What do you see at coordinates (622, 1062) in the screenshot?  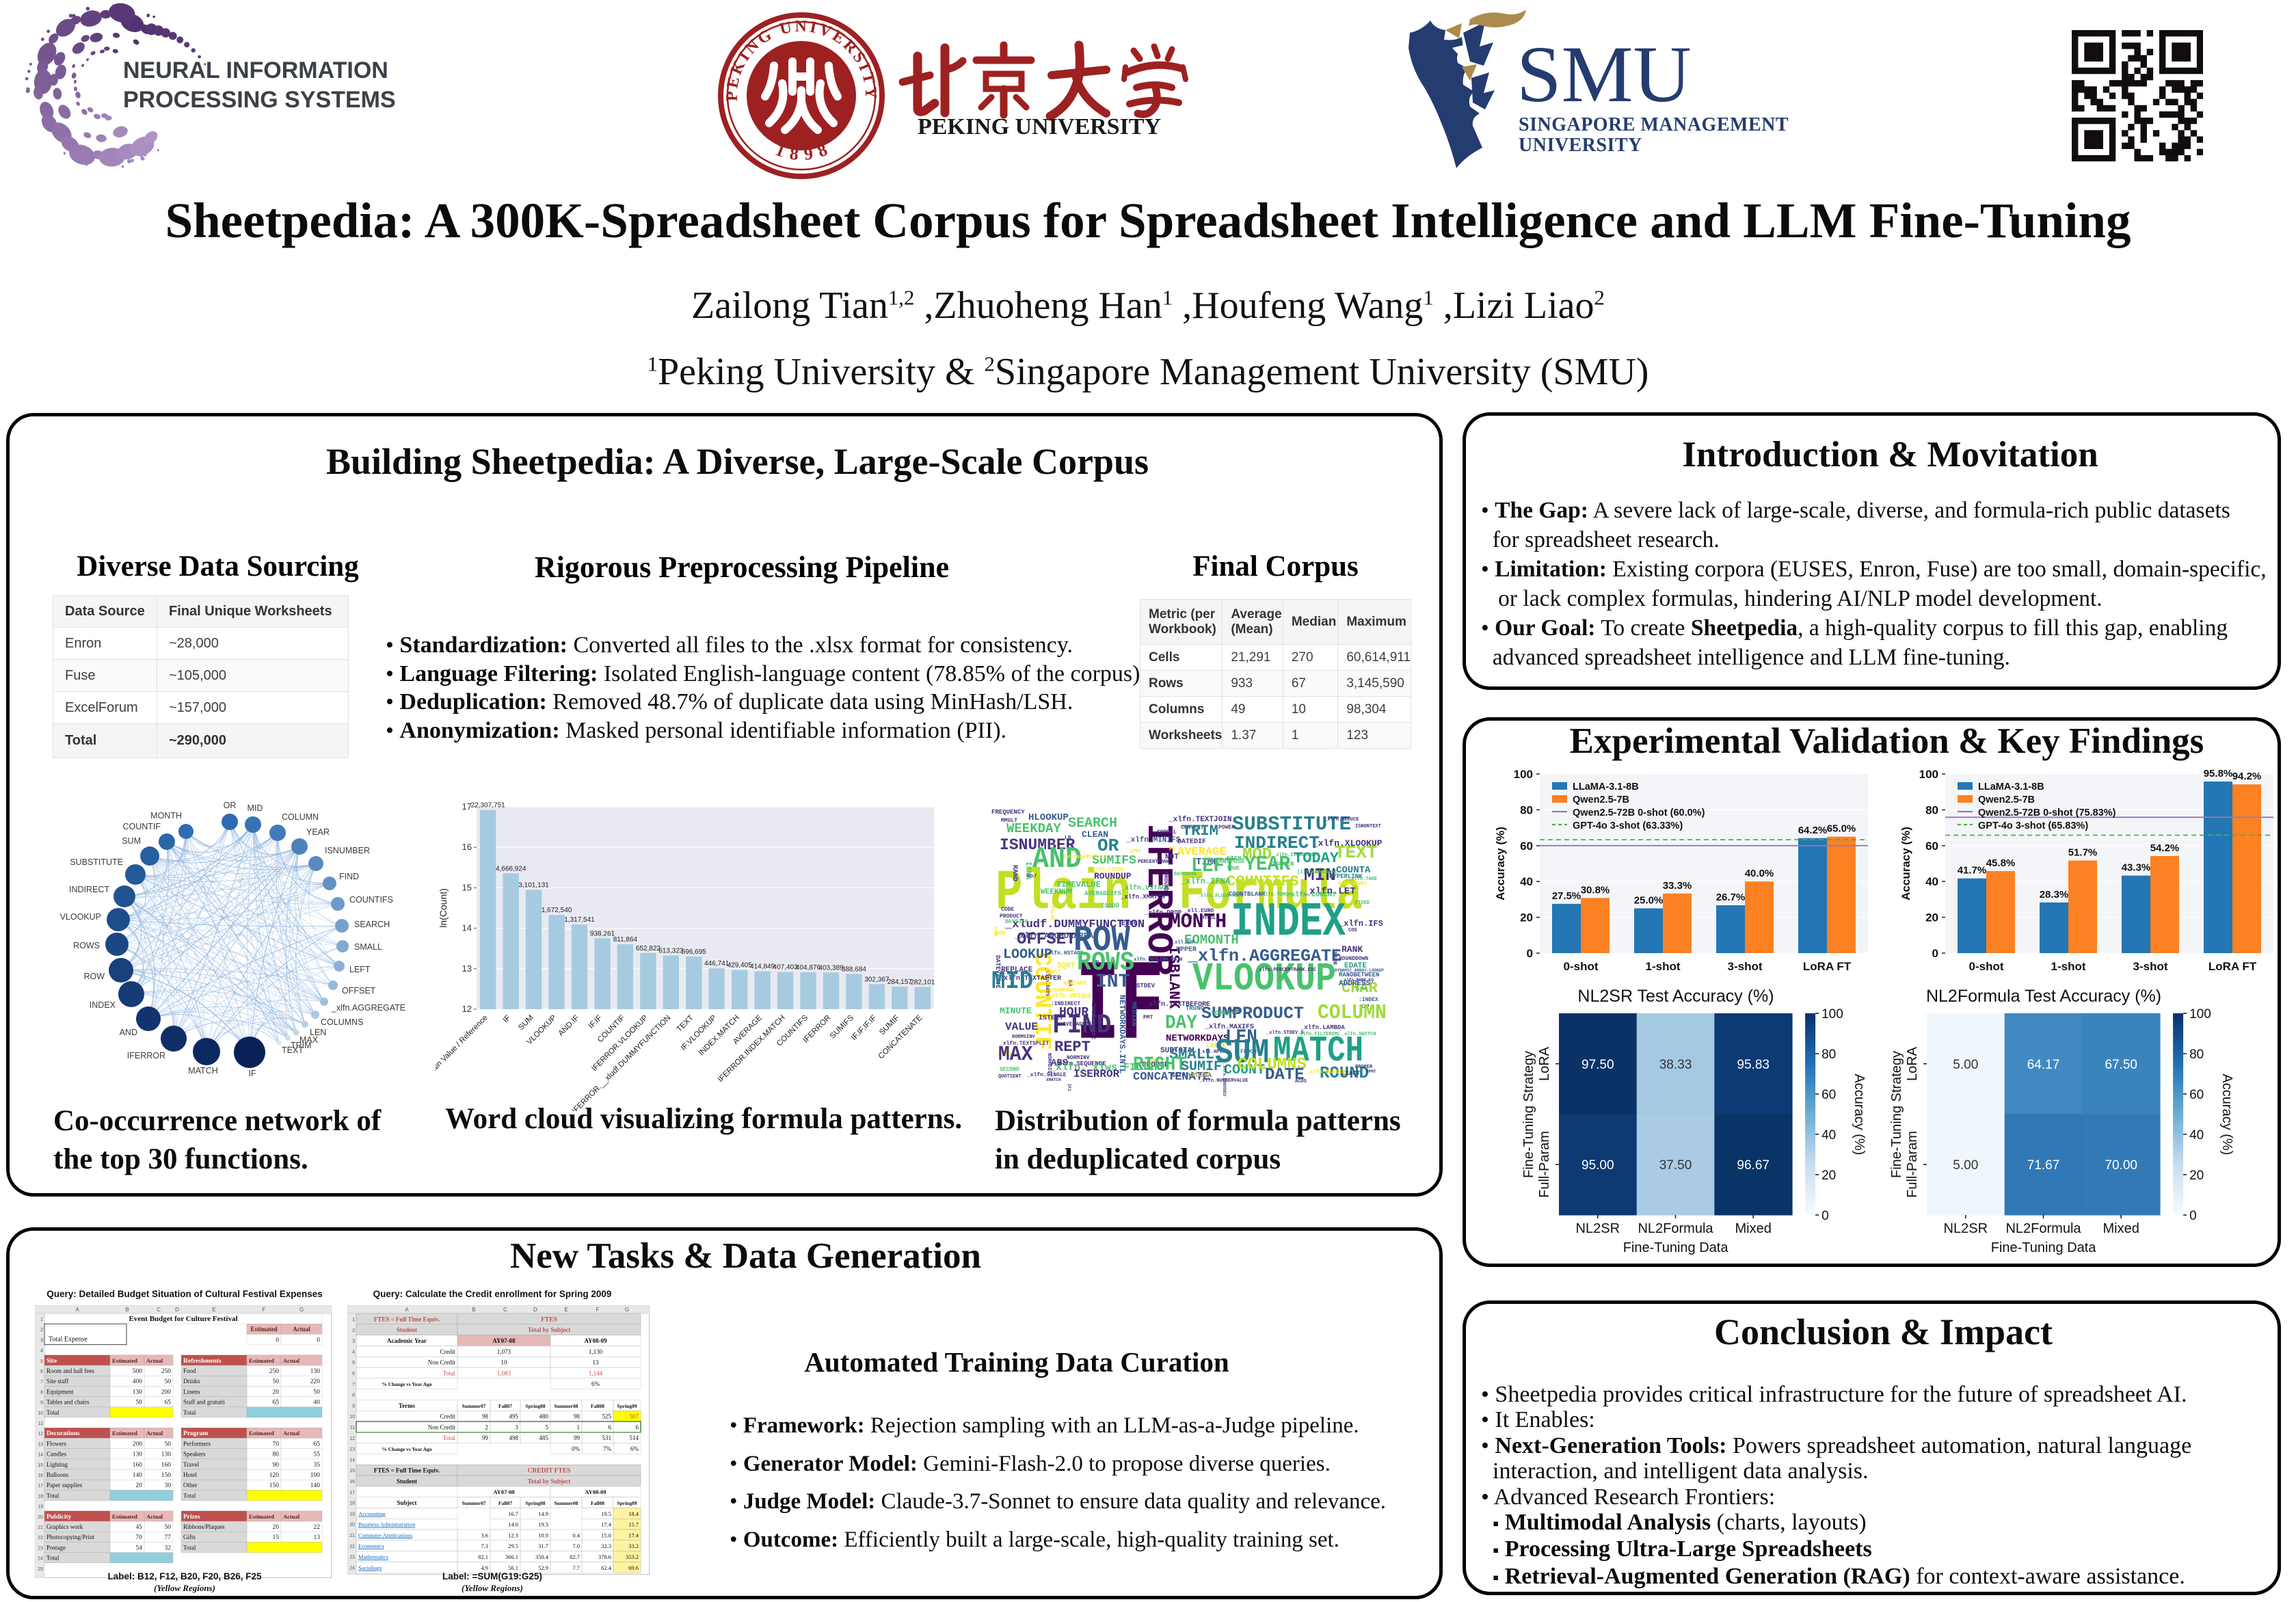 I see `svg-text: IFERROR.__xludf.DUMMYFUNCTION` at bounding box center [622, 1062].